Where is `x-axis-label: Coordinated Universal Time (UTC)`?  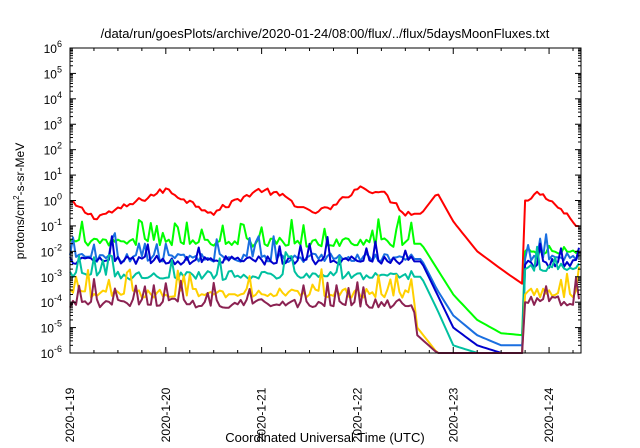
x-axis-label: Coordinated Universal Time (UTC) is located at coordinates (324, 437).